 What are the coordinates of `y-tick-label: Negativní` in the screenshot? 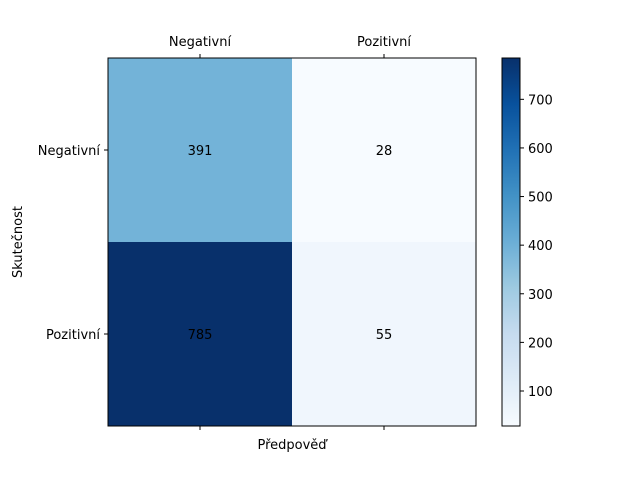 It's located at (69, 151).